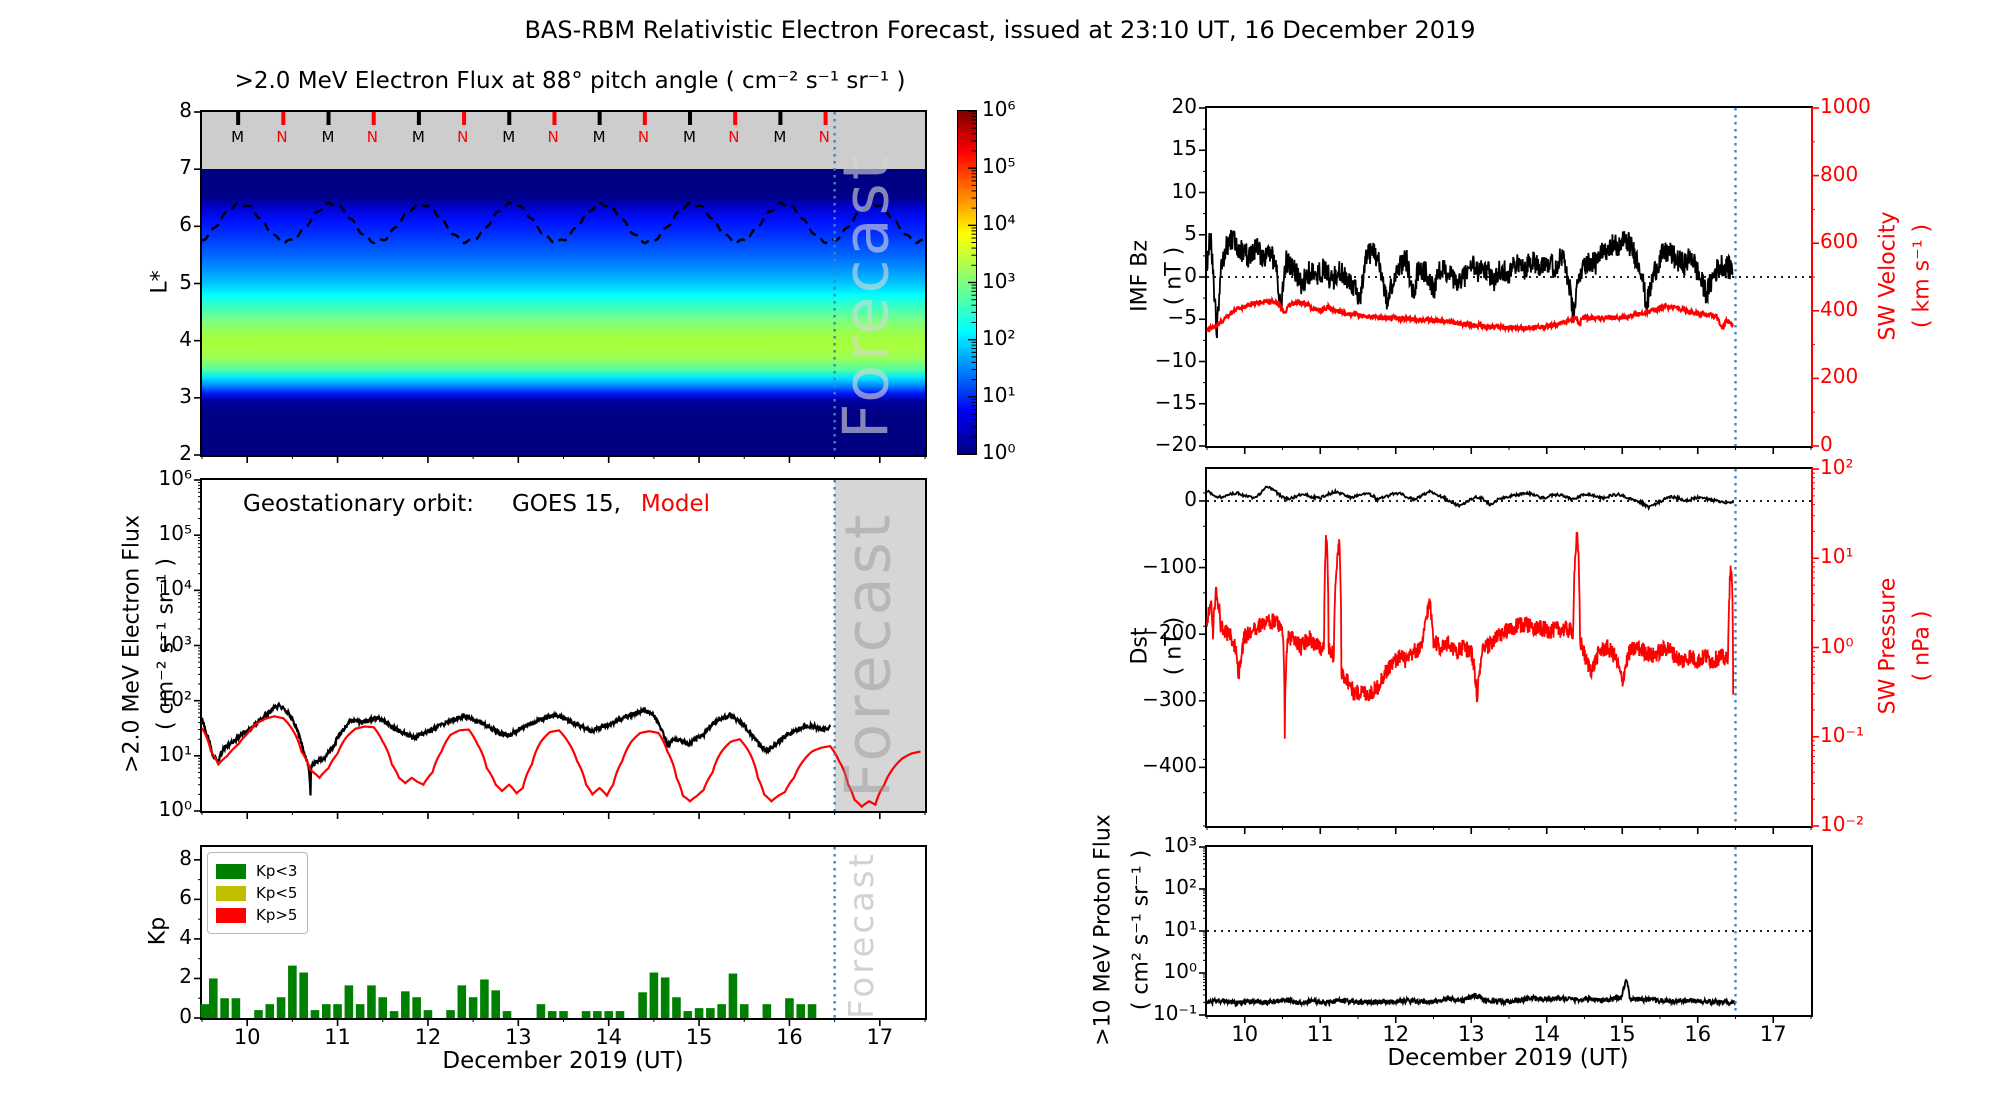 The width and height of the screenshot is (2000, 1100). Describe the element at coordinates (563, 1061) in the screenshot. I see `x-axis-label-left: December 2019 (UT)` at that location.